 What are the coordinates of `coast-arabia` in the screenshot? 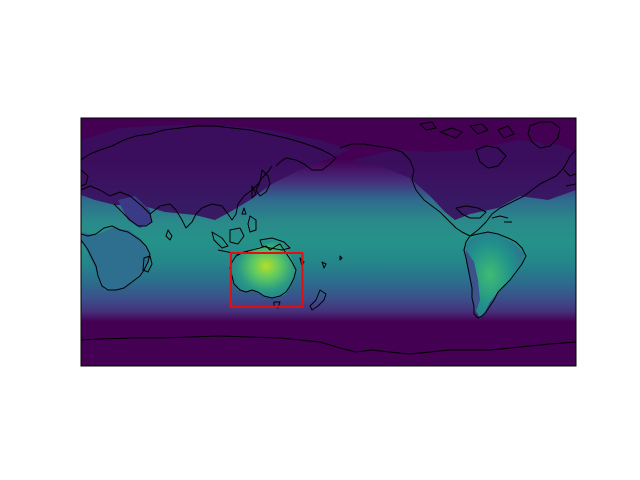 It's located at (131, 209).